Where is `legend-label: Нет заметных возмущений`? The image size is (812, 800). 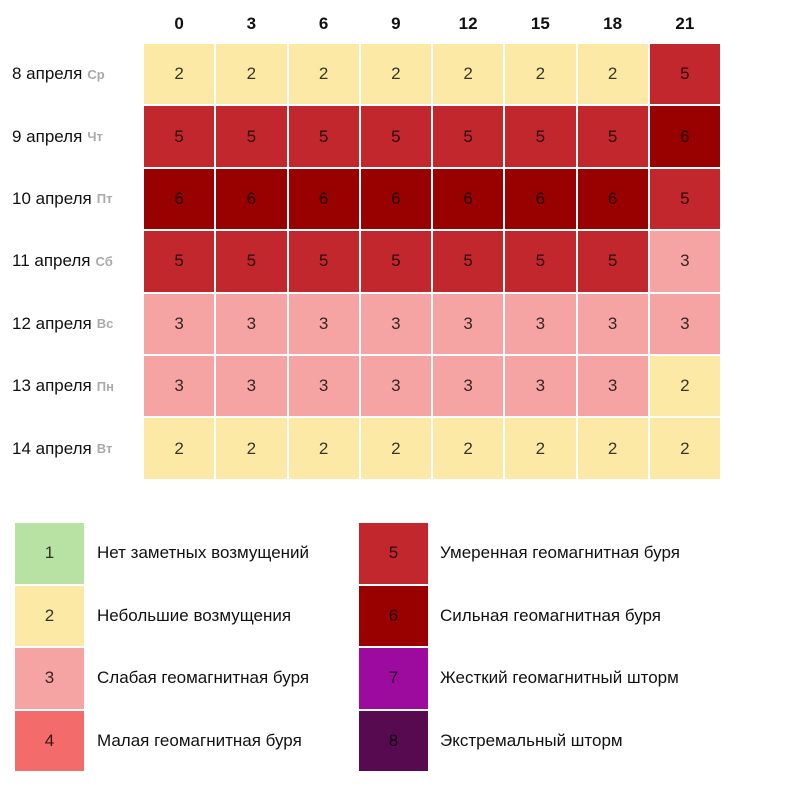
legend-label: Нет заметных возмущений is located at coordinates (203, 553).